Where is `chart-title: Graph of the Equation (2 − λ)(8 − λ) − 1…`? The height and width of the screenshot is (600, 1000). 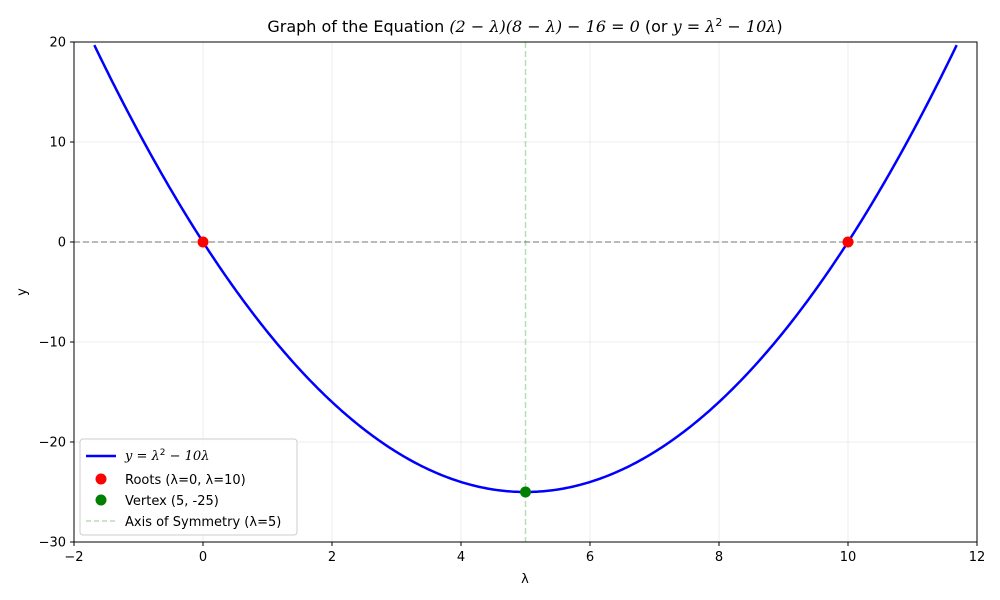
chart-title: Graph of the Equation (2 − λ)(8 − λ) − 1… is located at coordinates (524, 26).